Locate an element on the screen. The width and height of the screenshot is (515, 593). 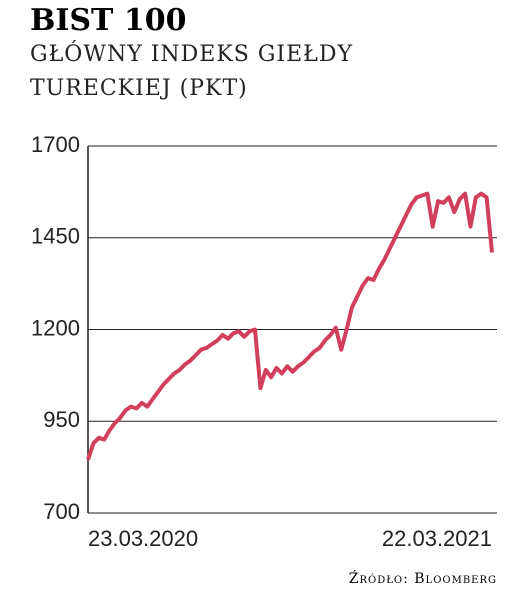
y-tick-label: 1700 is located at coordinates (55, 144).